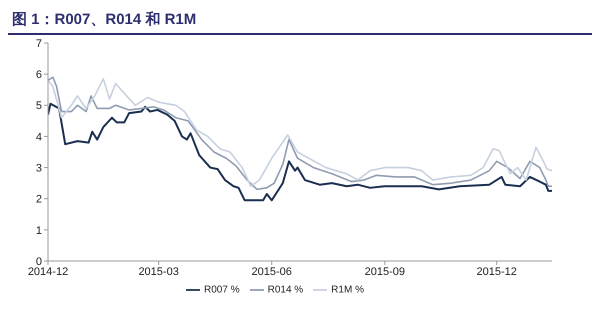 The width and height of the screenshot is (600, 322). What do you see at coordinates (300, 21) in the screenshot?
I see `chart-title: 图 1：R007、R014 和 R1M` at bounding box center [300, 21].